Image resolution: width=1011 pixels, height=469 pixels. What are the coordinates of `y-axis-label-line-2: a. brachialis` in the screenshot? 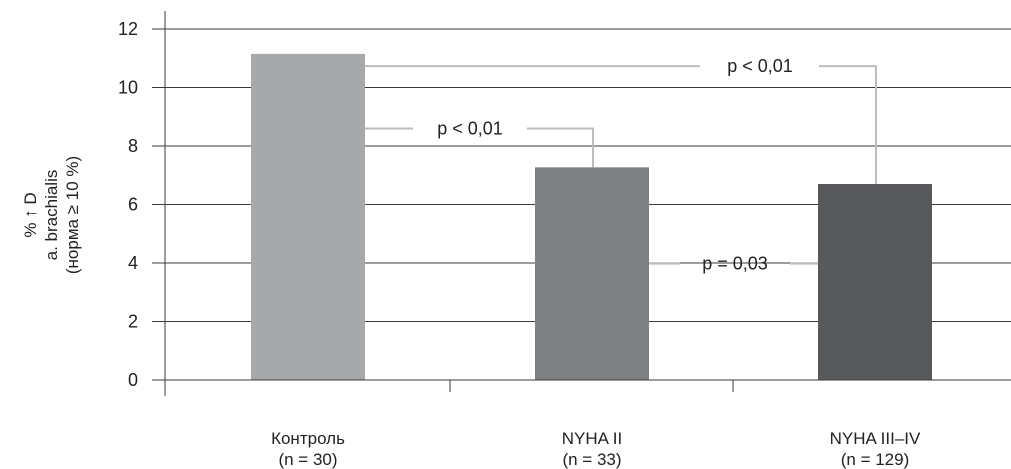 It's located at (51, 215).